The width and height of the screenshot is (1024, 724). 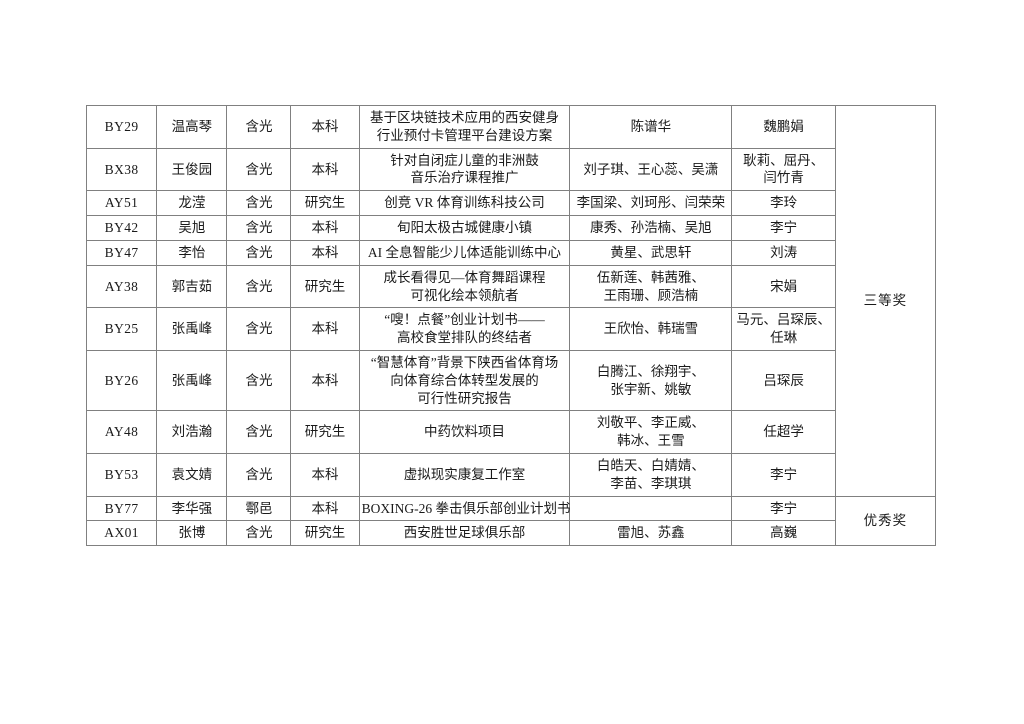 I want to click on advisor-cell: 宋娟, so click(x=783, y=286).